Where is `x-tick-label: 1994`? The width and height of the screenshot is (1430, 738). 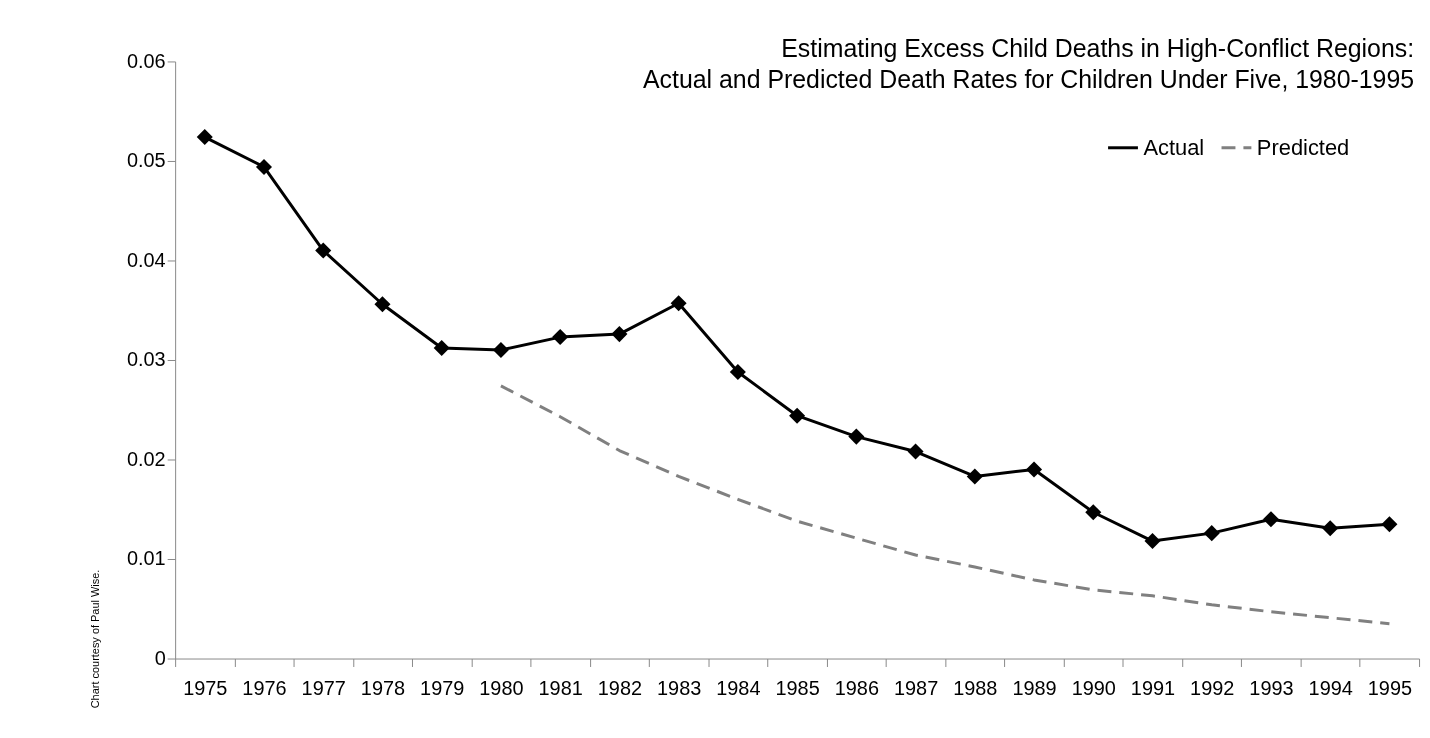 x-tick-label: 1994 is located at coordinates (1330, 687).